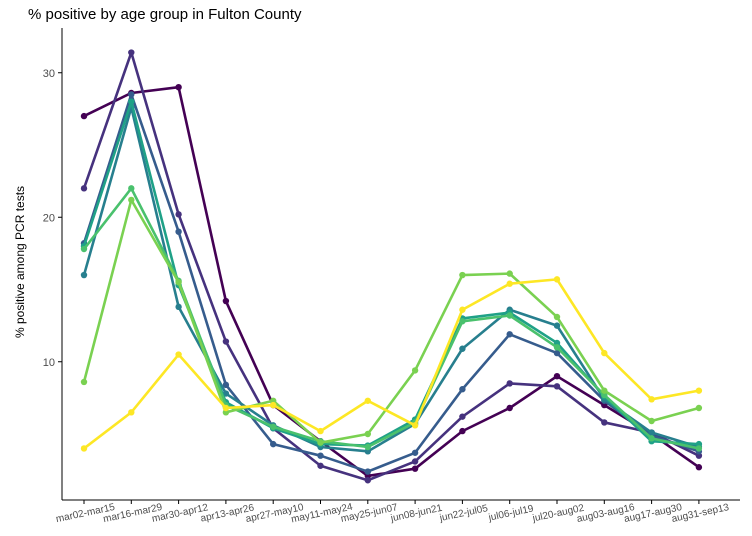 Image resolution: width=752 pixels, height=536 pixels. What do you see at coordinates (49, 74) in the screenshot?
I see `y-tick-label: 30` at bounding box center [49, 74].